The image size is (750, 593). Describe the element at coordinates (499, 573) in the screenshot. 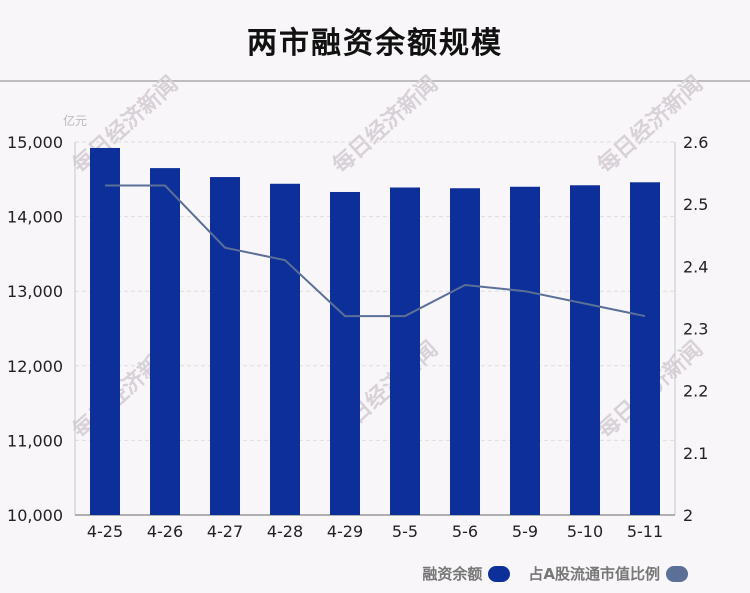

I see `legend-swatch-balance` at that location.